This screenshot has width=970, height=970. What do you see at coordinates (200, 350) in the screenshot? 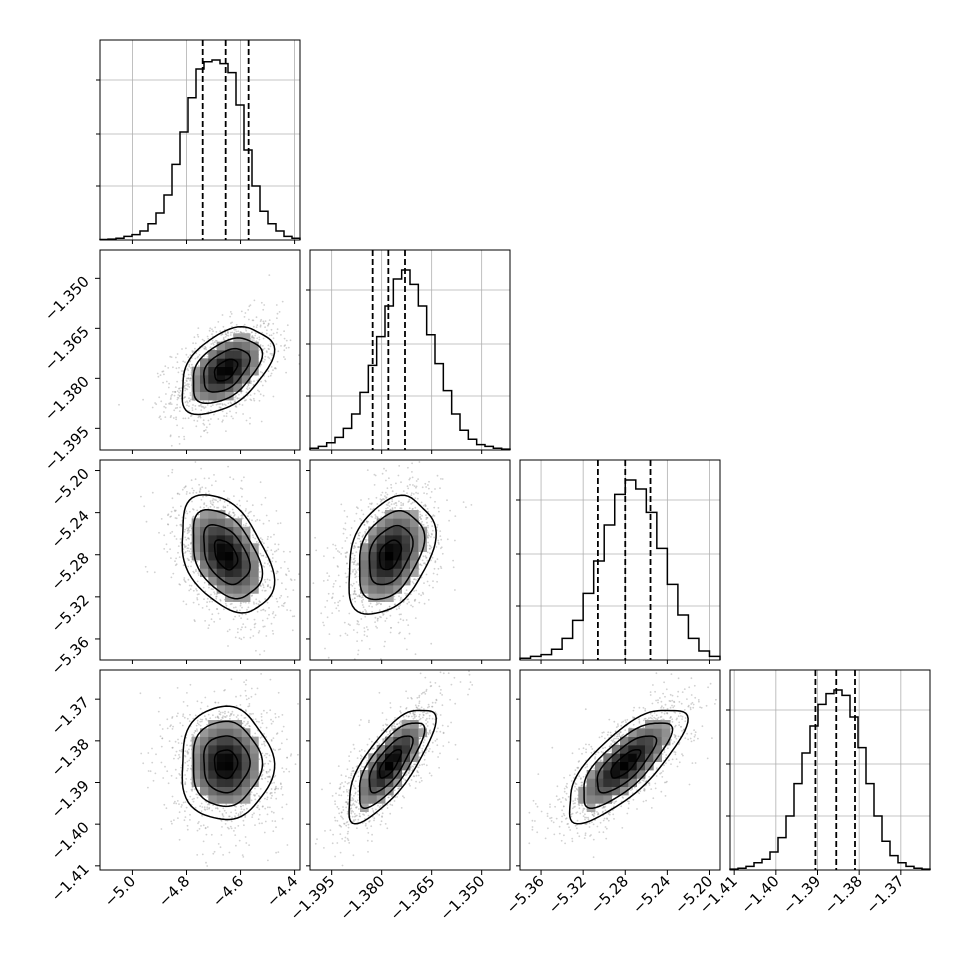
I see `panel-frame` at bounding box center [200, 350].